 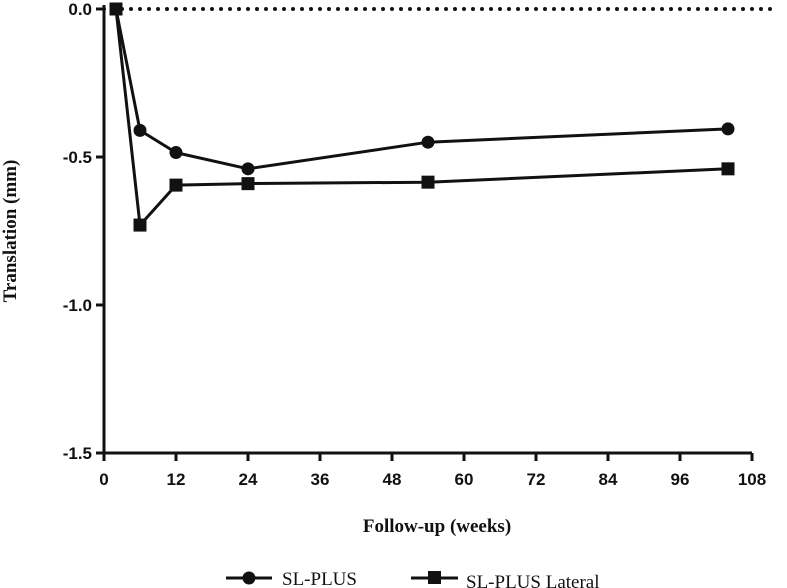 What do you see at coordinates (80, 9) in the screenshot?
I see `y-tick-label: 0.0` at bounding box center [80, 9].